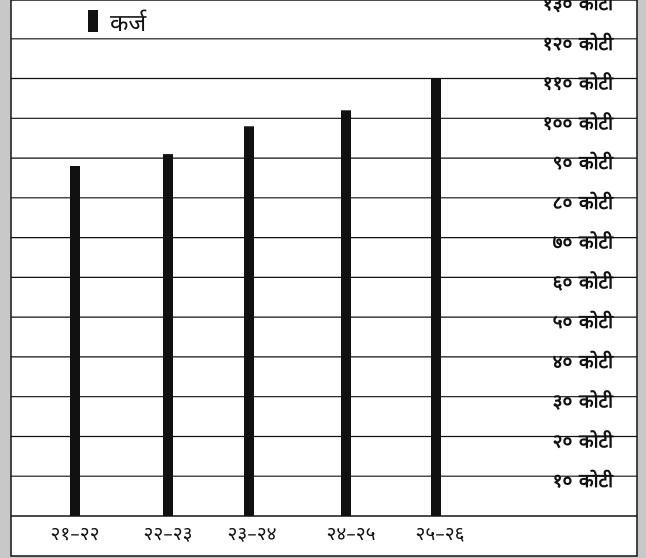 This screenshot has width=646, height=558. Describe the element at coordinates (583, 441) in the screenshot. I see `y-tick-label: २० कोटी` at that location.